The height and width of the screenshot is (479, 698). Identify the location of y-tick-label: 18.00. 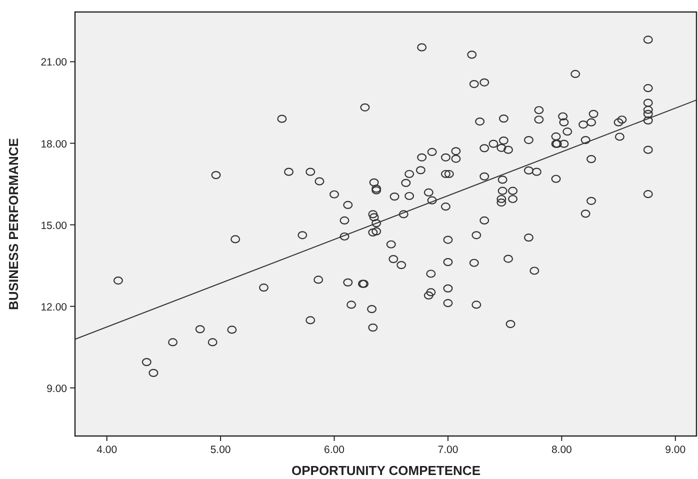
(54, 144).